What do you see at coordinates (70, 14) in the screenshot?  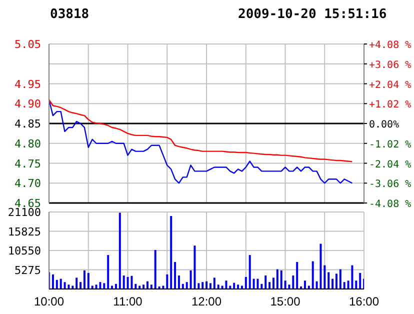 I see `chart-title: 03818` at bounding box center [70, 14].